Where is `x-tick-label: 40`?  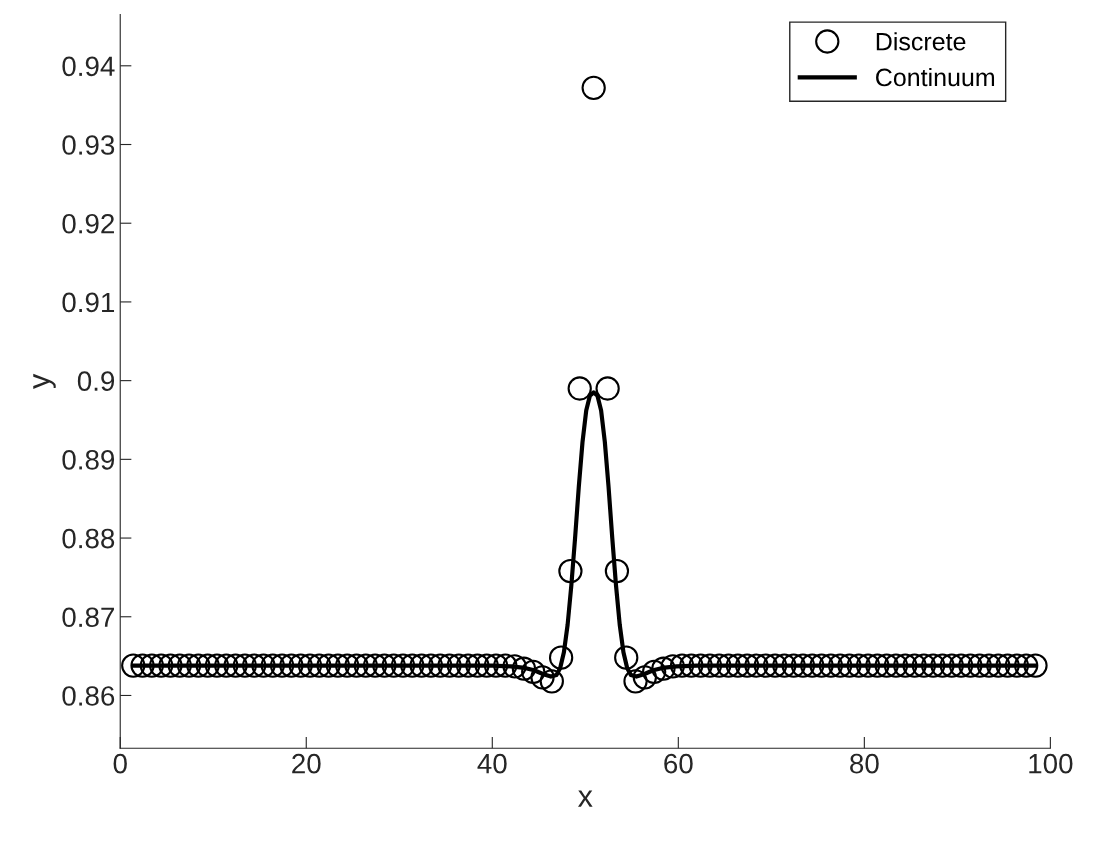
x-tick-label: 40 is located at coordinates (492, 763).